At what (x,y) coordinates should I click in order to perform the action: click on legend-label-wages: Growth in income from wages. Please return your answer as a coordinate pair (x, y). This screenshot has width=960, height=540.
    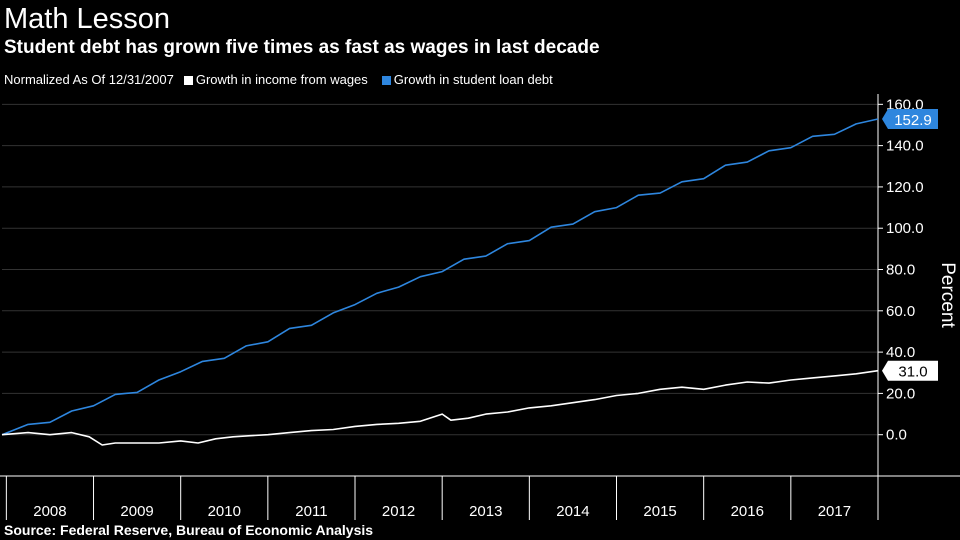
    Looking at the image, I should click on (281, 79).